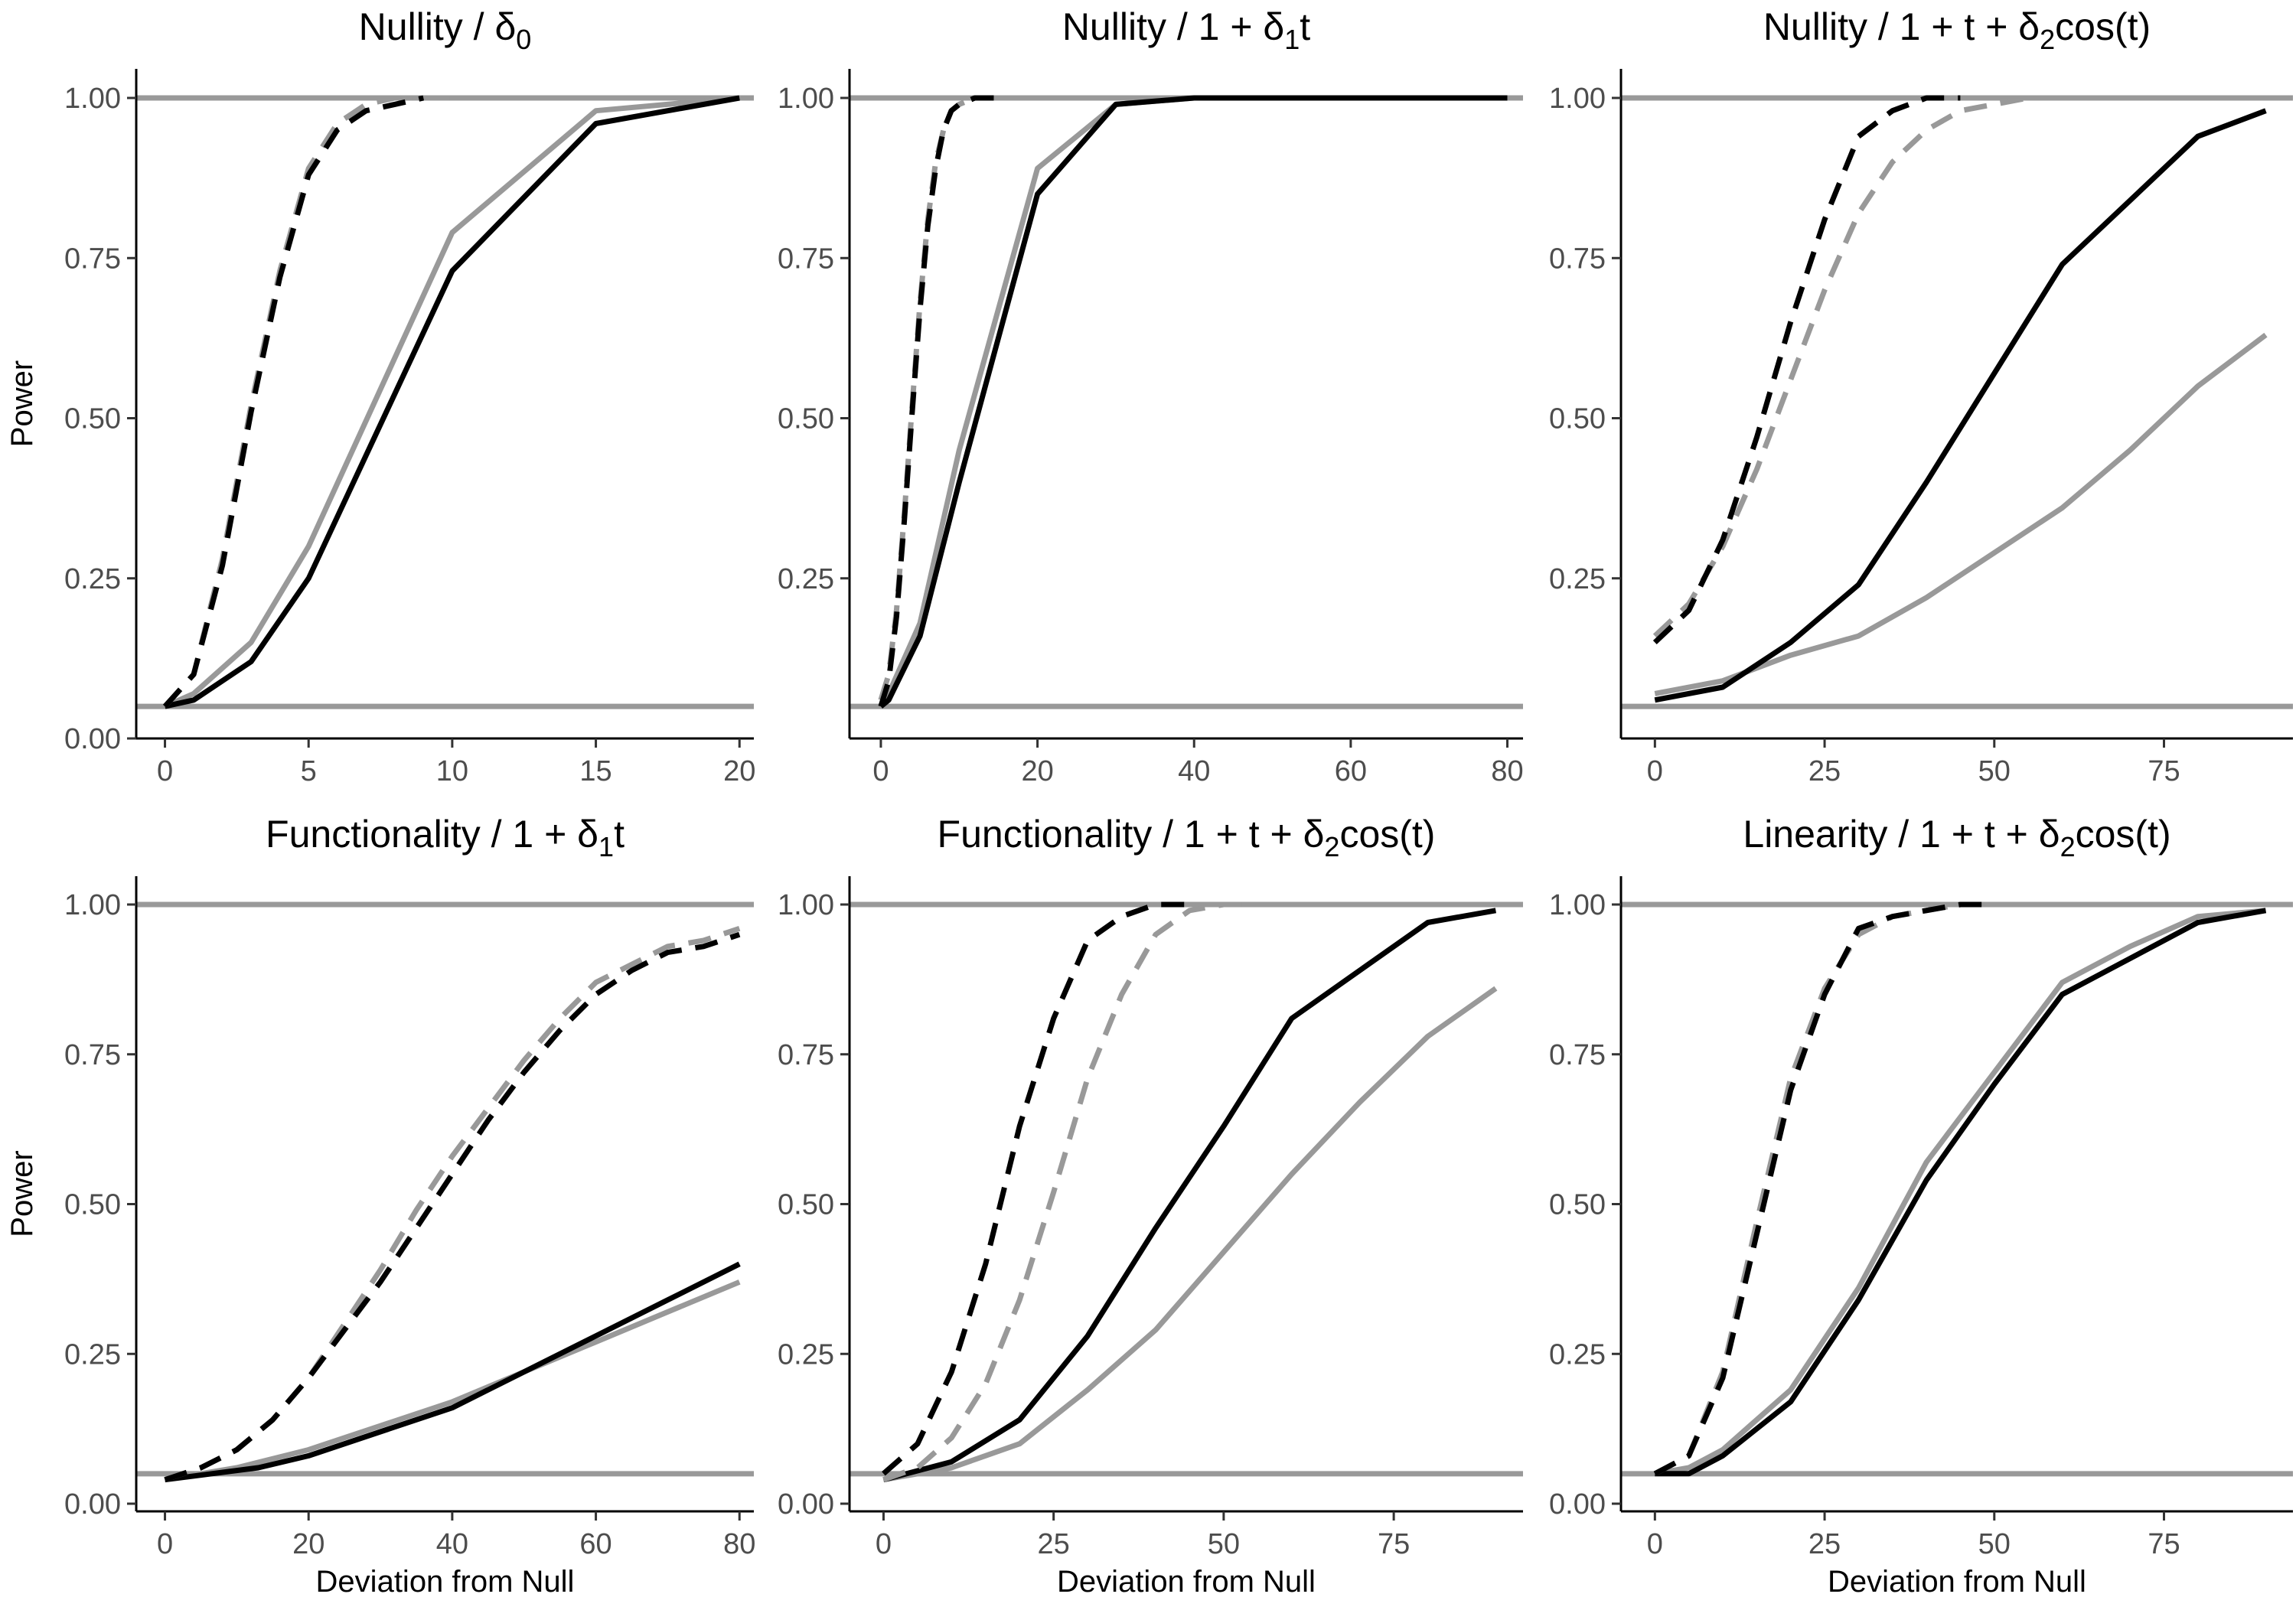 This screenshot has width=2296, height=1607. Describe the element at coordinates (1173, 27) in the screenshot. I see `title-segment: Nullity / 1 + δ` at that location.